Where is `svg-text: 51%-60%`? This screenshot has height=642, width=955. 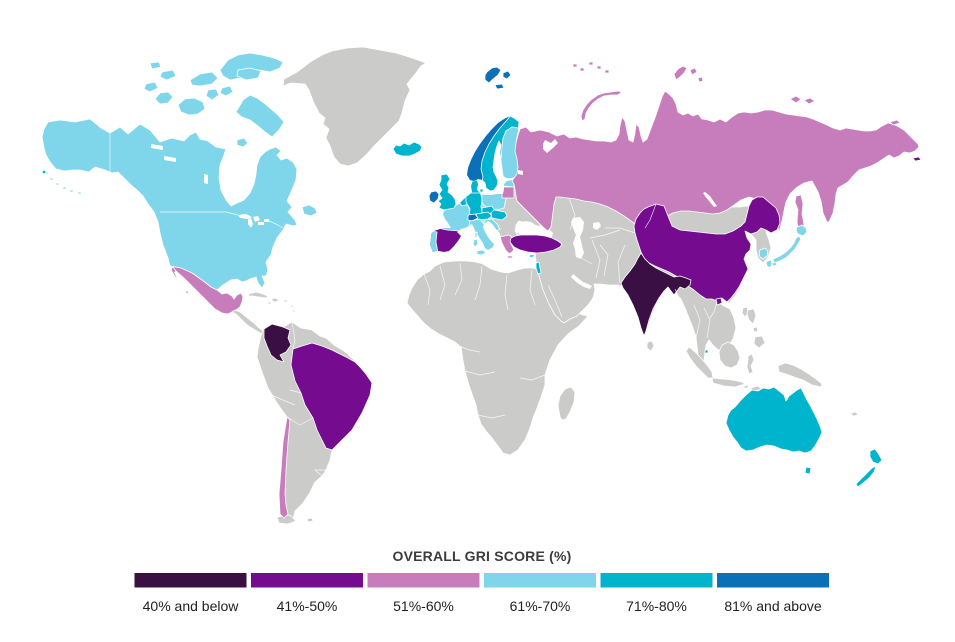 svg-text: 51%-60% is located at coordinates (423, 606).